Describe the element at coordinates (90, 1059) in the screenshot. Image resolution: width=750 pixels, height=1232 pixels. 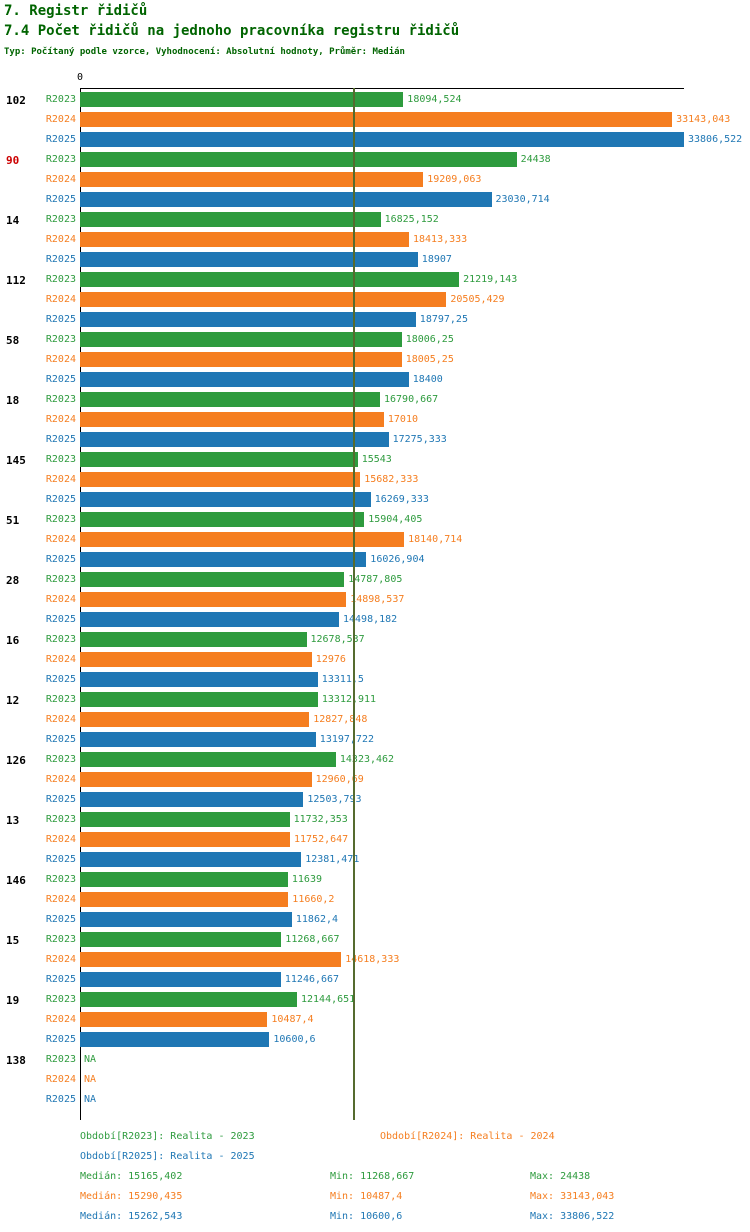
I see `value-label: NA` at that location.